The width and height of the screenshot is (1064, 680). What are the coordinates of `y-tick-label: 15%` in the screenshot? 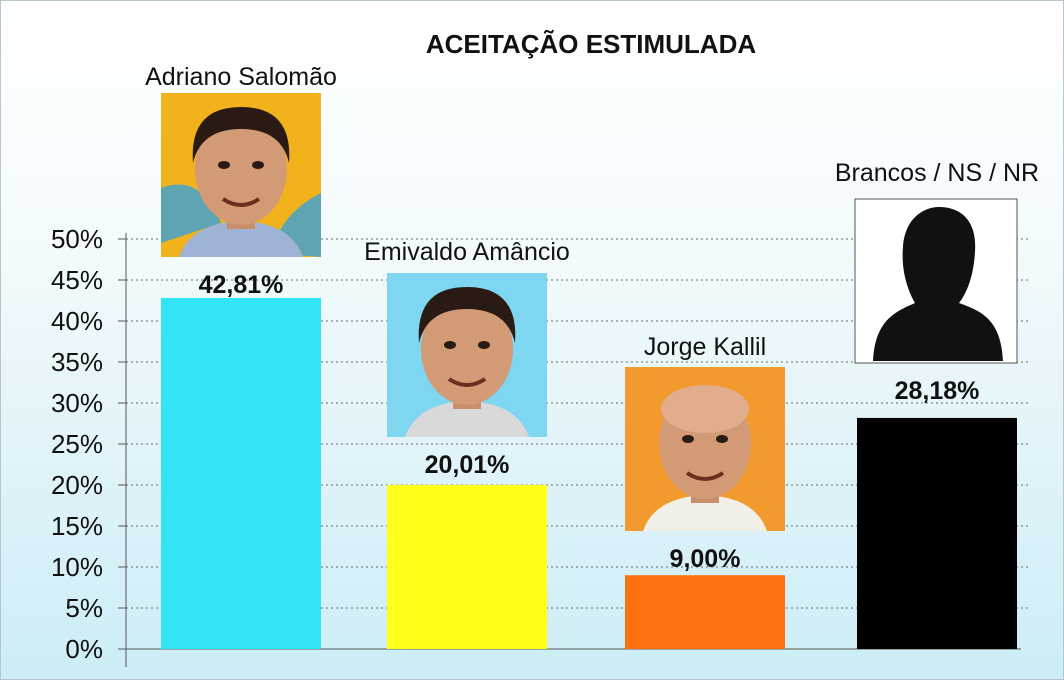 It's located at (77, 526).